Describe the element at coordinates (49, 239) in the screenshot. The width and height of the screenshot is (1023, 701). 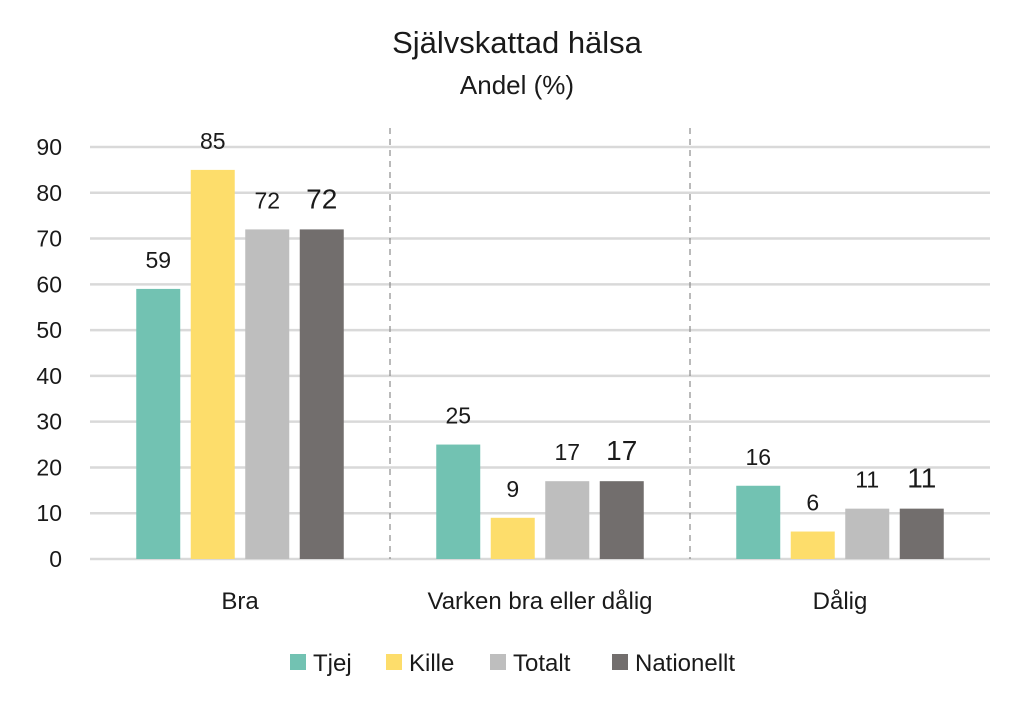
I see `y-tick-label: 70` at that location.